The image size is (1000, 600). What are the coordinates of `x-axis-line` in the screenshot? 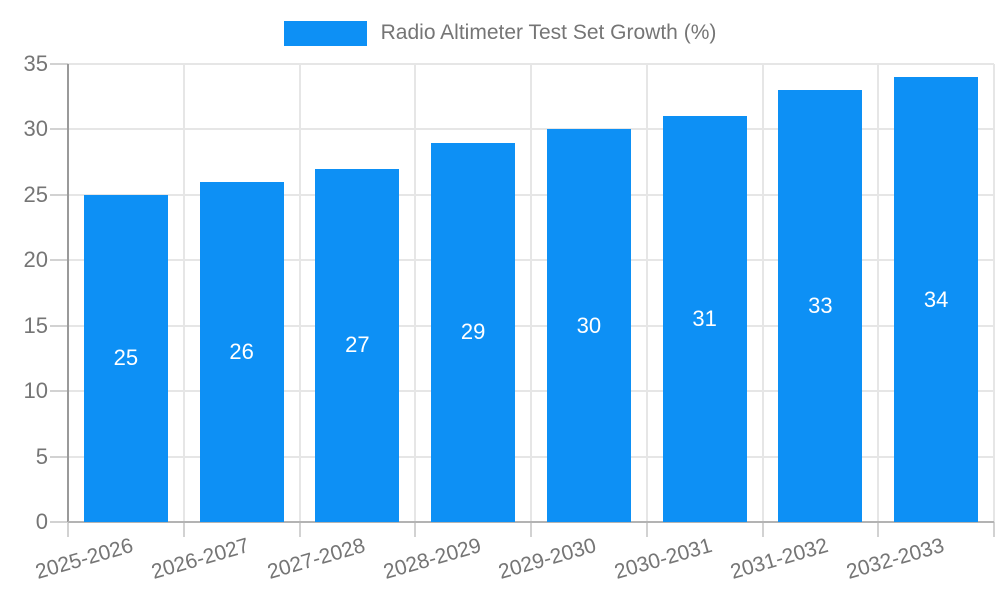 It's located at (531, 522).